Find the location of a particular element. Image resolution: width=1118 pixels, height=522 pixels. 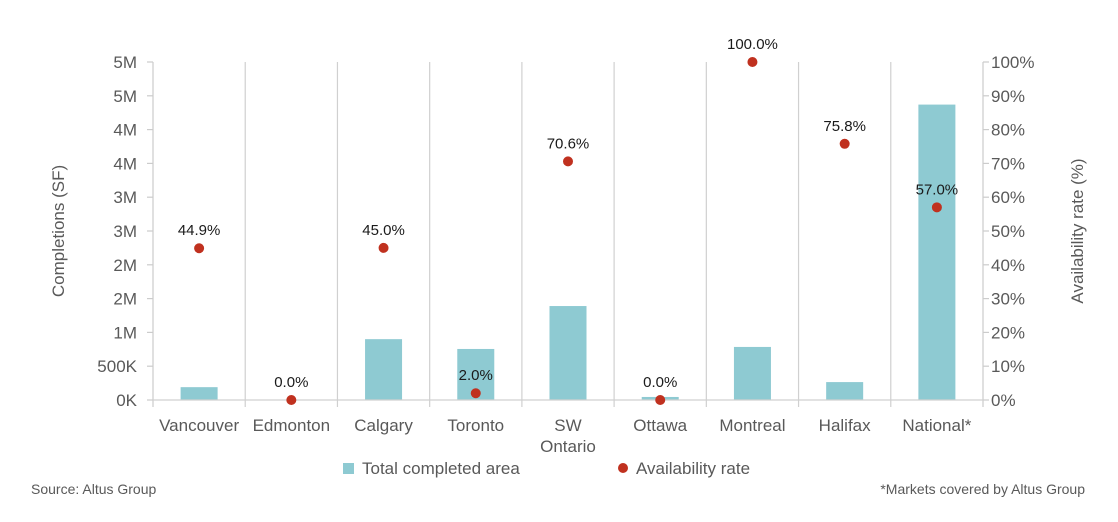

legend-swatch-dot is located at coordinates (623, 468).